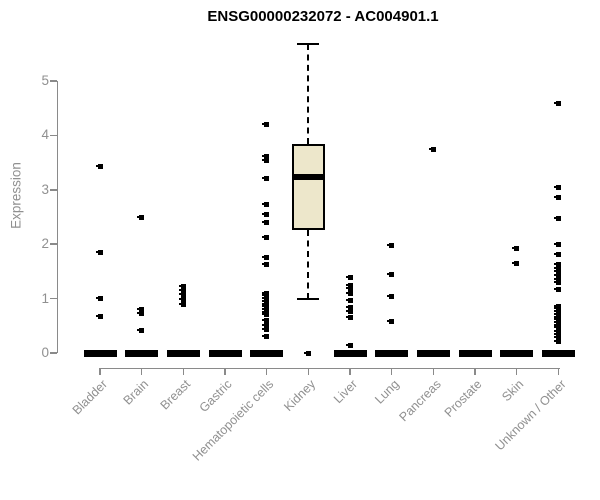 Image resolution: width=600 pixels, height=500 pixels. I want to click on upper-whisker-cap, so click(308, 44).